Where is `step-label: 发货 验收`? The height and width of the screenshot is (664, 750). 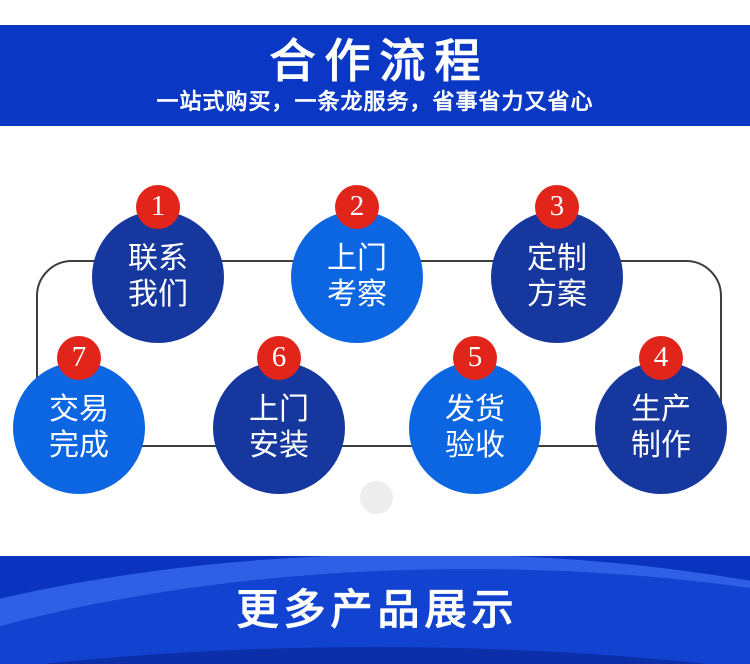
step-label: 发货 验收 is located at coordinates (475, 428).